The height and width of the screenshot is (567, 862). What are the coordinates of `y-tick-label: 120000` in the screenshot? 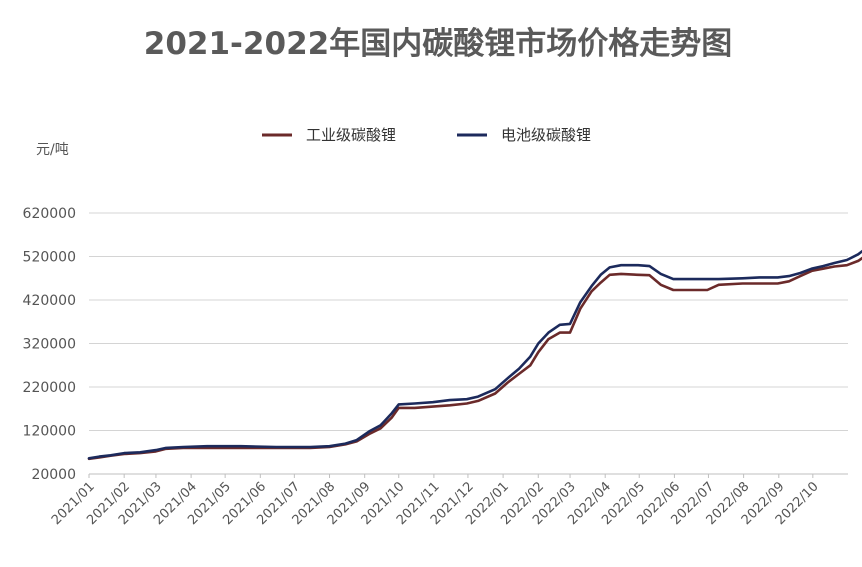 It's located at (49, 432).